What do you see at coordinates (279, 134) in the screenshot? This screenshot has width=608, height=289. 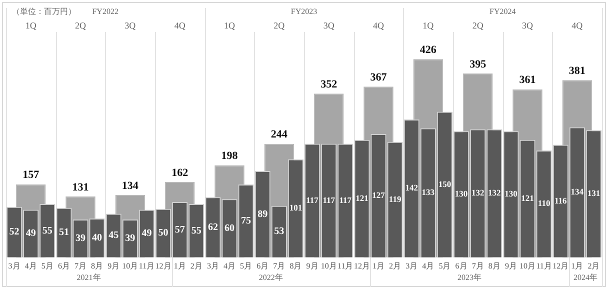 I see `data-label: 244` at bounding box center [279, 134].